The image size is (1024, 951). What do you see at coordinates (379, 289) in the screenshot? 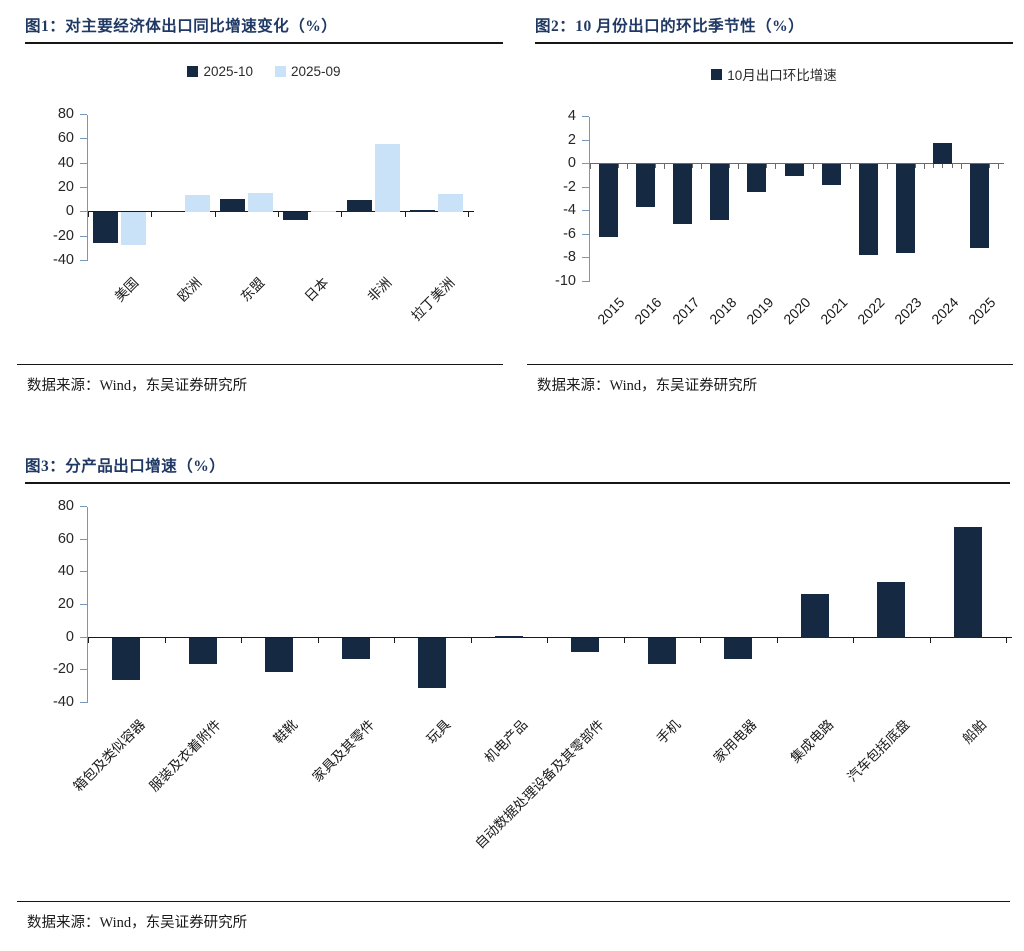
I see `x-axis-label: 非洲` at bounding box center [379, 289].